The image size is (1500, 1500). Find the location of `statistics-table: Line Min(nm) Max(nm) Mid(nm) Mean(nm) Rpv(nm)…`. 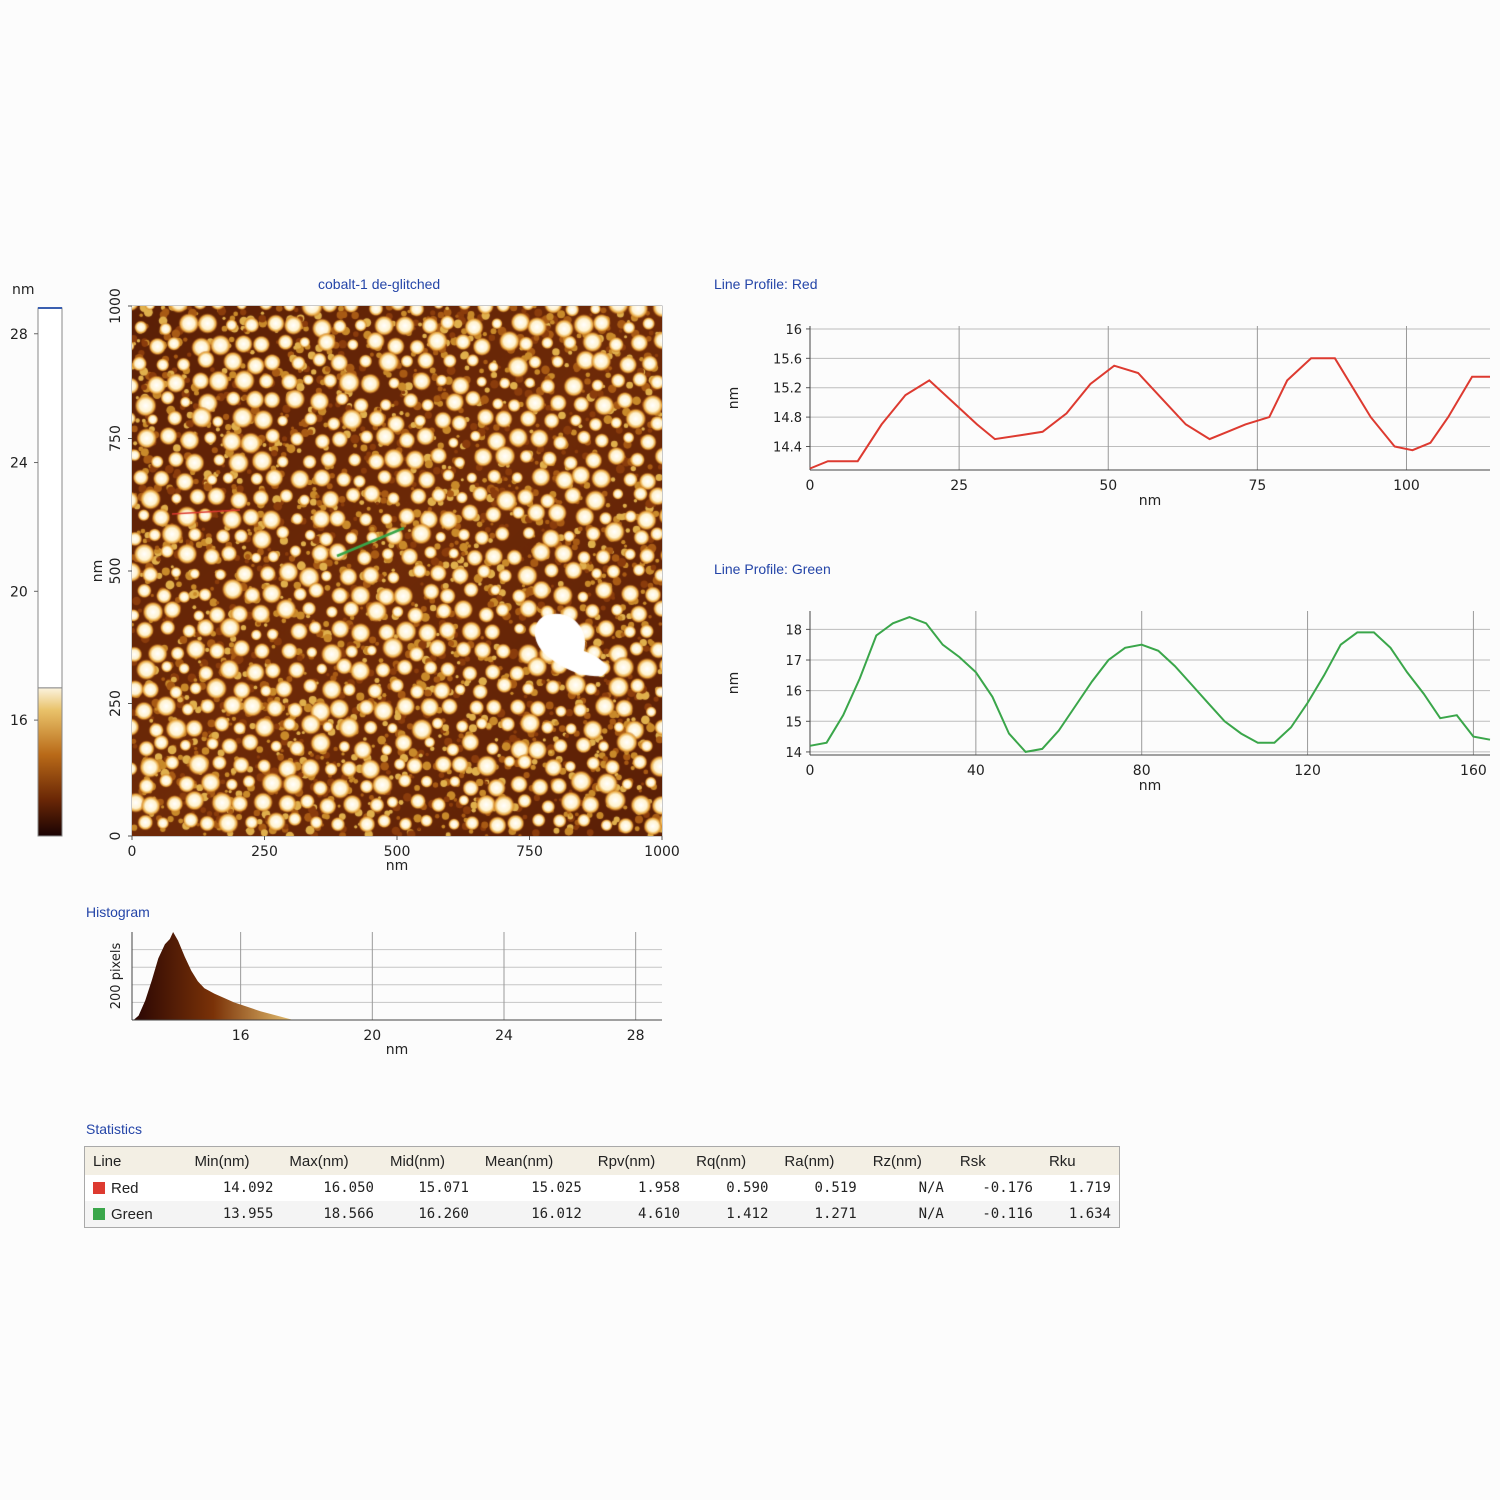

statistics-table: Line Min(nm) Max(nm) Mid(nm) Mean(nm) Rpv(nm)… is located at coordinates (602, 1187).